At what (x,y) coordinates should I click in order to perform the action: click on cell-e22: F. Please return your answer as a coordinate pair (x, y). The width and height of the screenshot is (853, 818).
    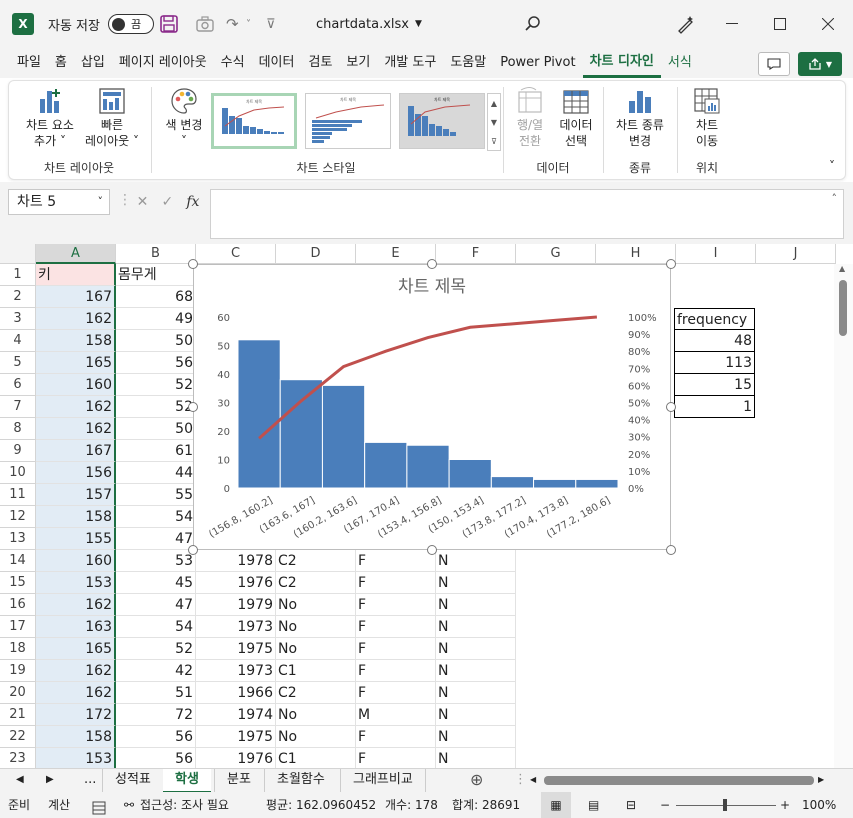
    Looking at the image, I should click on (396, 737).